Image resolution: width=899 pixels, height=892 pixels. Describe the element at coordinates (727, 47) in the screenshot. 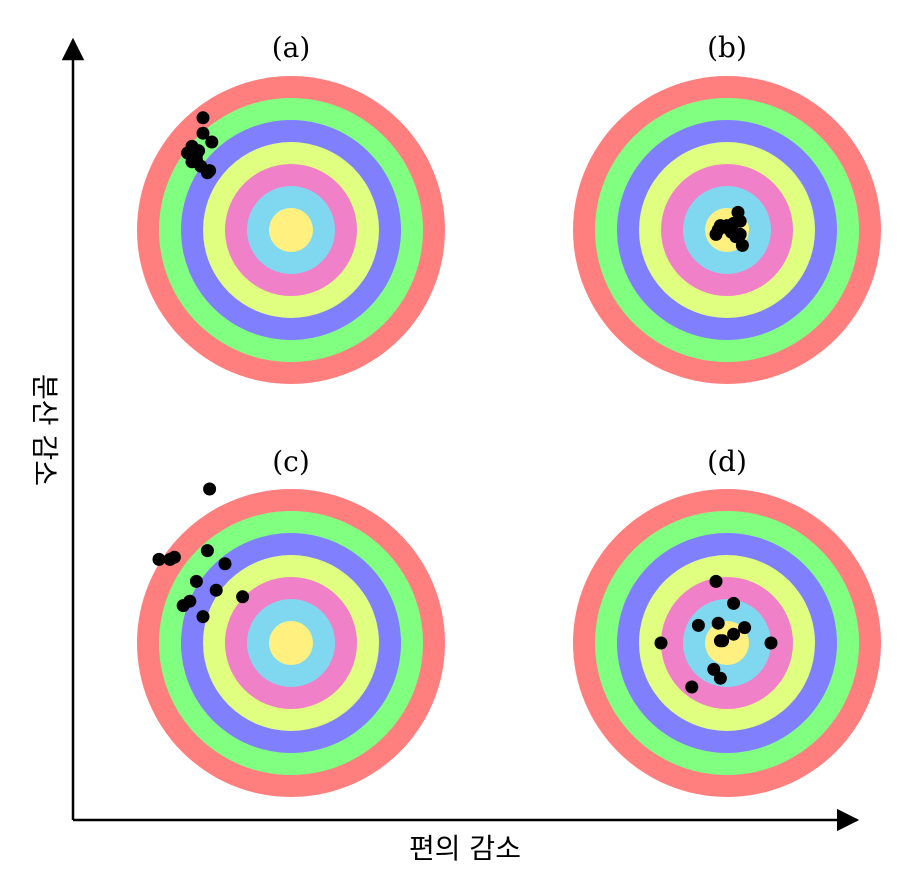

I see `panel-title-b: (b)` at that location.